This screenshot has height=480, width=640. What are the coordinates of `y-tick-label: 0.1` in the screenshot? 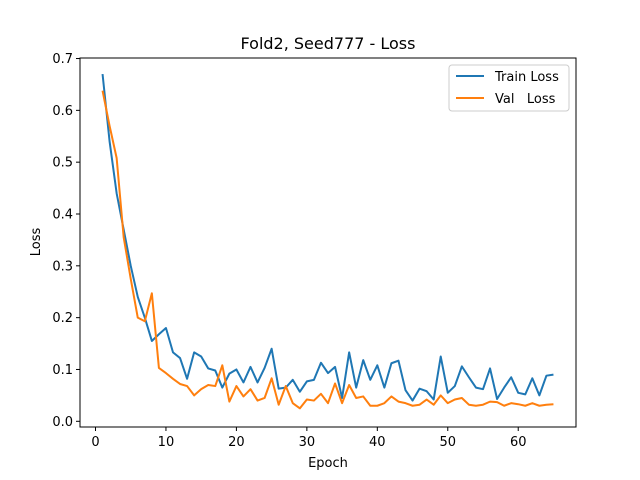 It's located at (62, 370).